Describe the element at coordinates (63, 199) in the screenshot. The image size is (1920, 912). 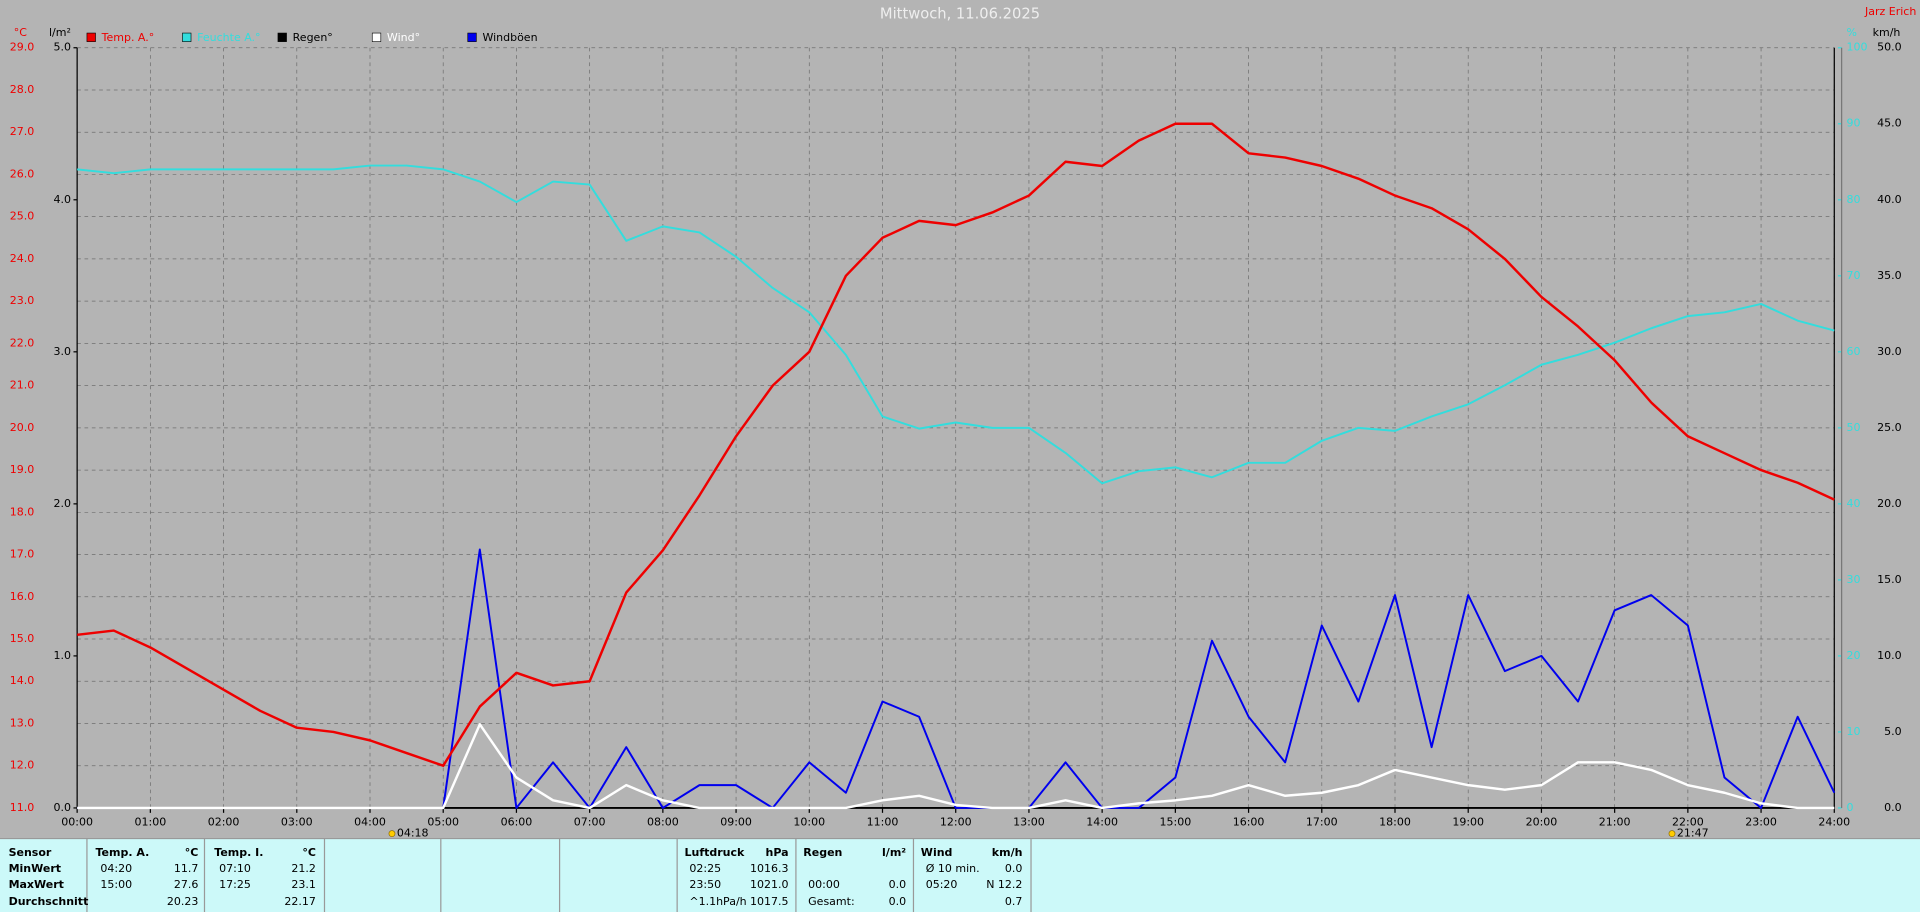
I see `rain-tick-label: 4.0` at that location.